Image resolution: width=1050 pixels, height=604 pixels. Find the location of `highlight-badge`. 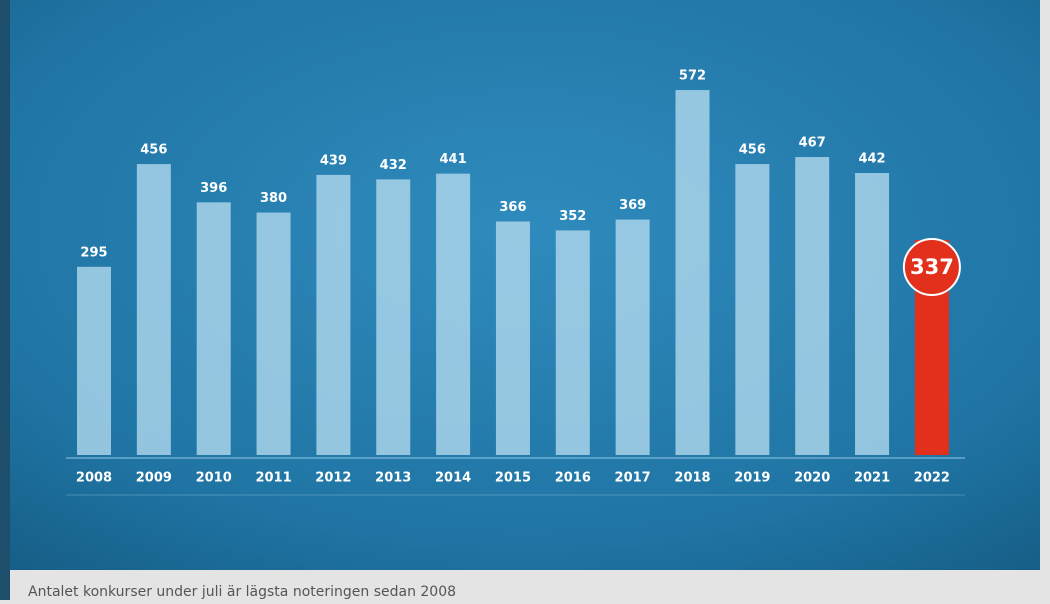

highlight-badge is located at coordinates (931, 266).